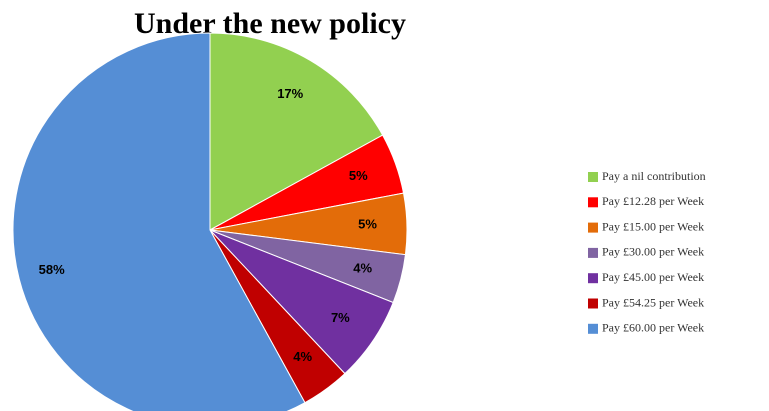 The height and width of the screenshot is (411, 769). Describe the element at coordinates (340, 317) in the screenshot. I see `data-label: 7%` at that location.